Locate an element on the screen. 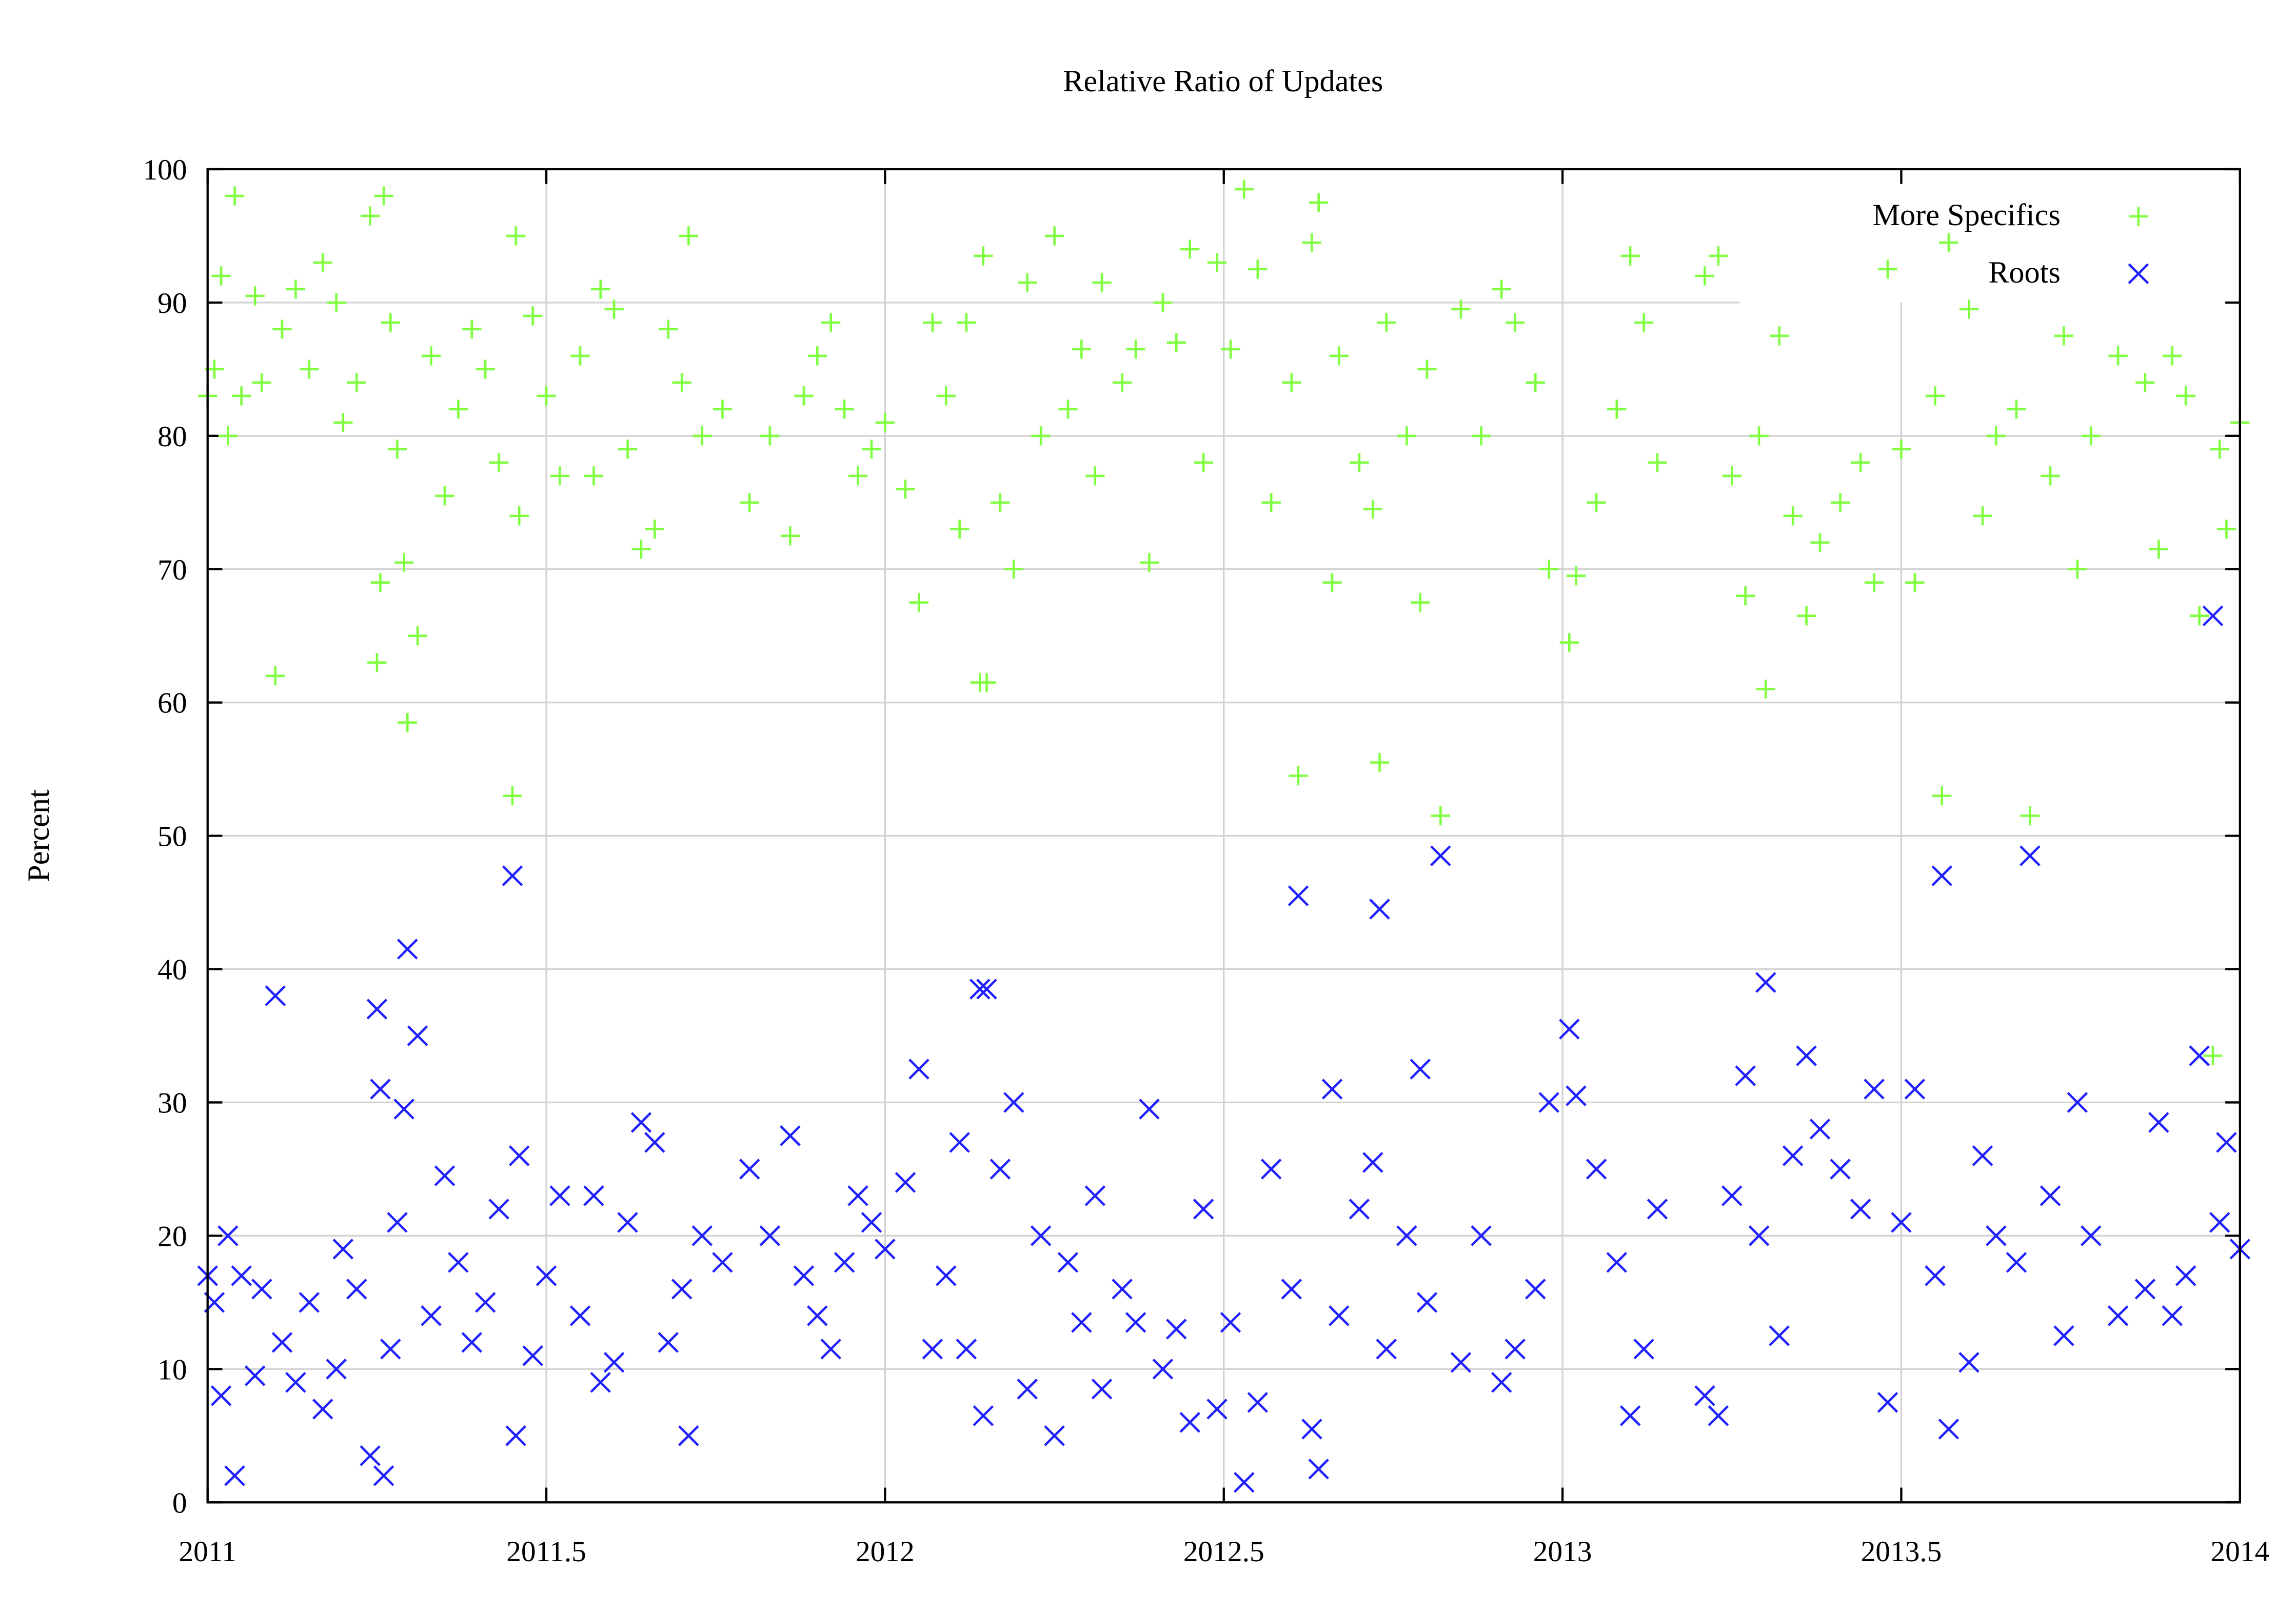 The height and width of the screenshot is (1612, 2296). y-tick-label: 20 is located at coordinates (172, 1236).